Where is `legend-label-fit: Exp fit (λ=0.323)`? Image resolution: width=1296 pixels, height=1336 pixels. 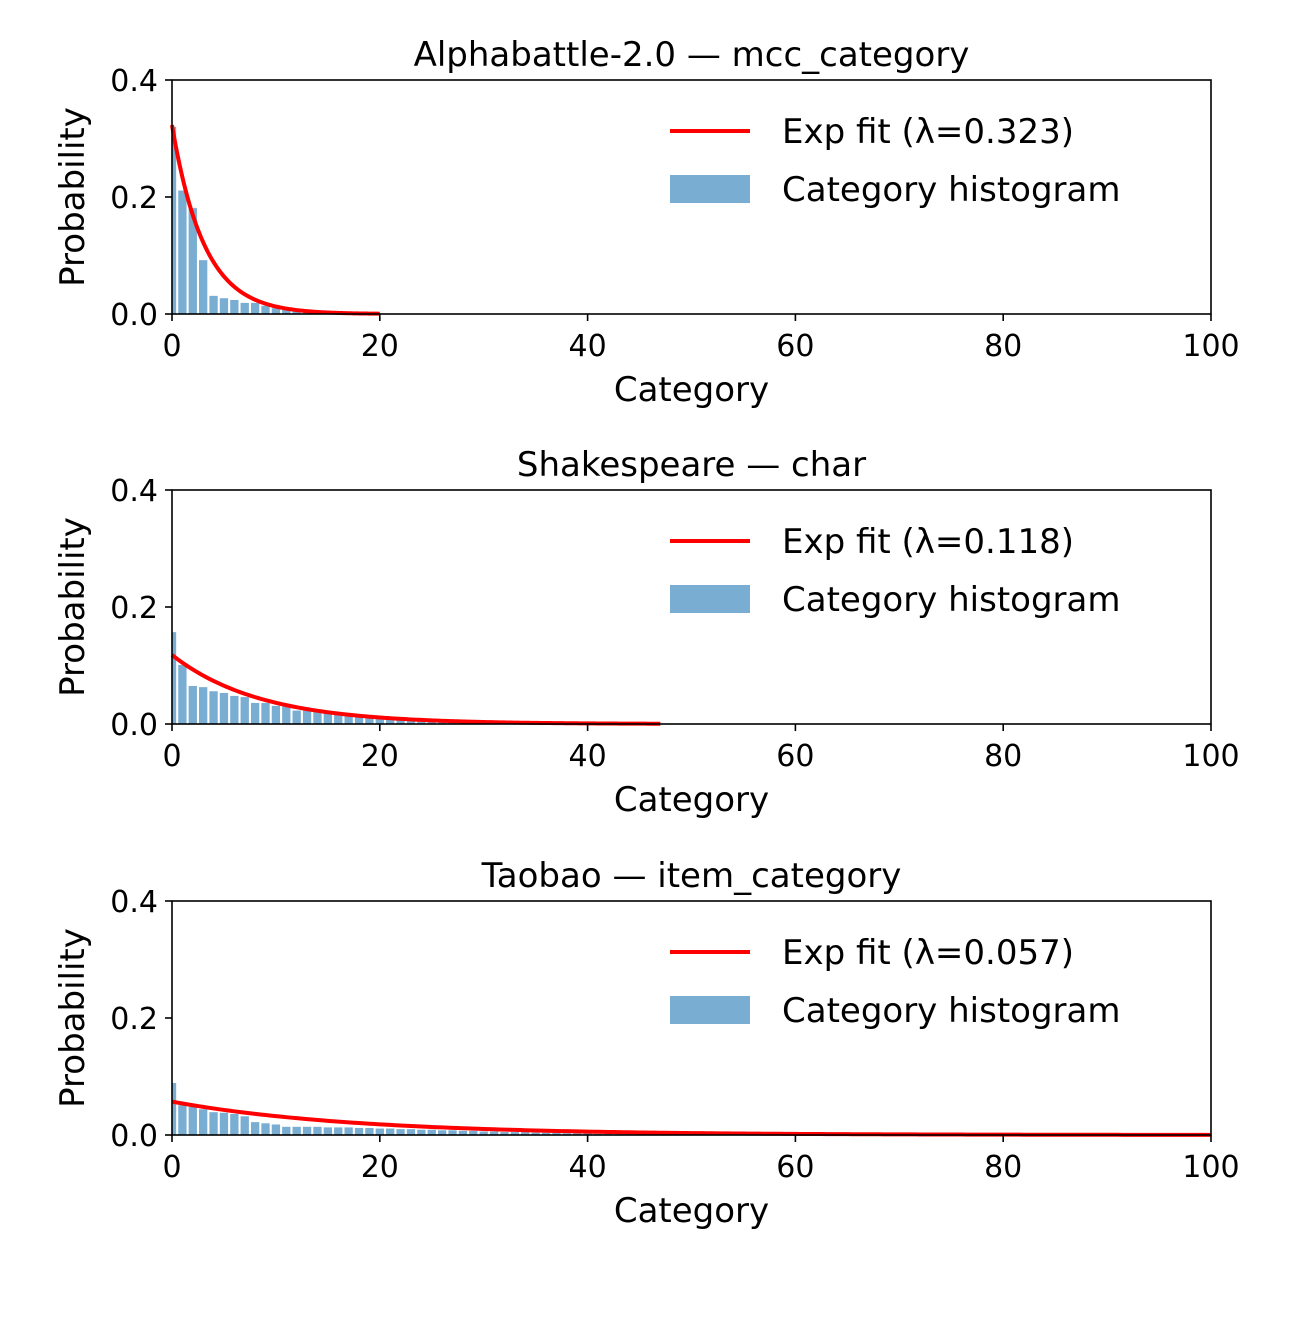
legend-label-fit: Exp fit (λ=0.323) is located at coordinates (928, 132).